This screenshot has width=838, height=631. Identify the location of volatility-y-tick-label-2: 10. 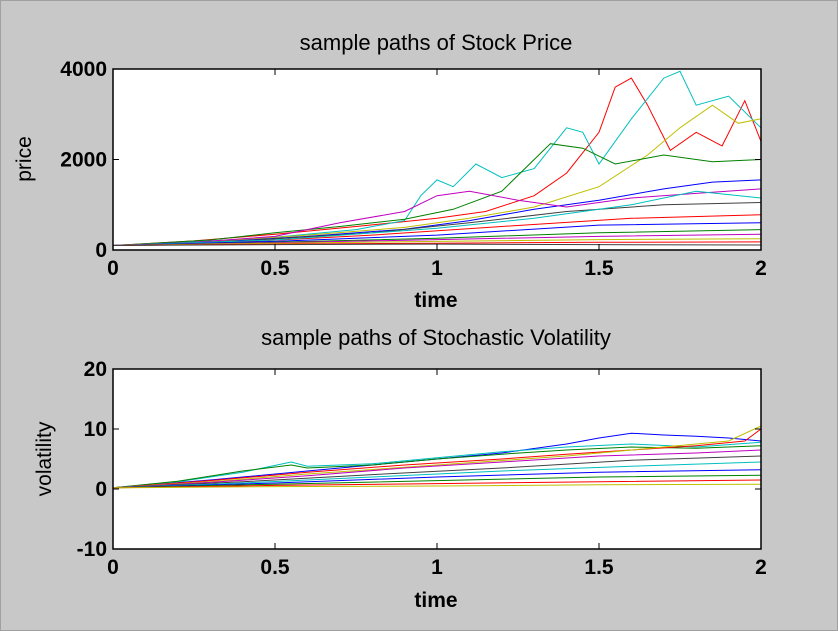
(95, 429).